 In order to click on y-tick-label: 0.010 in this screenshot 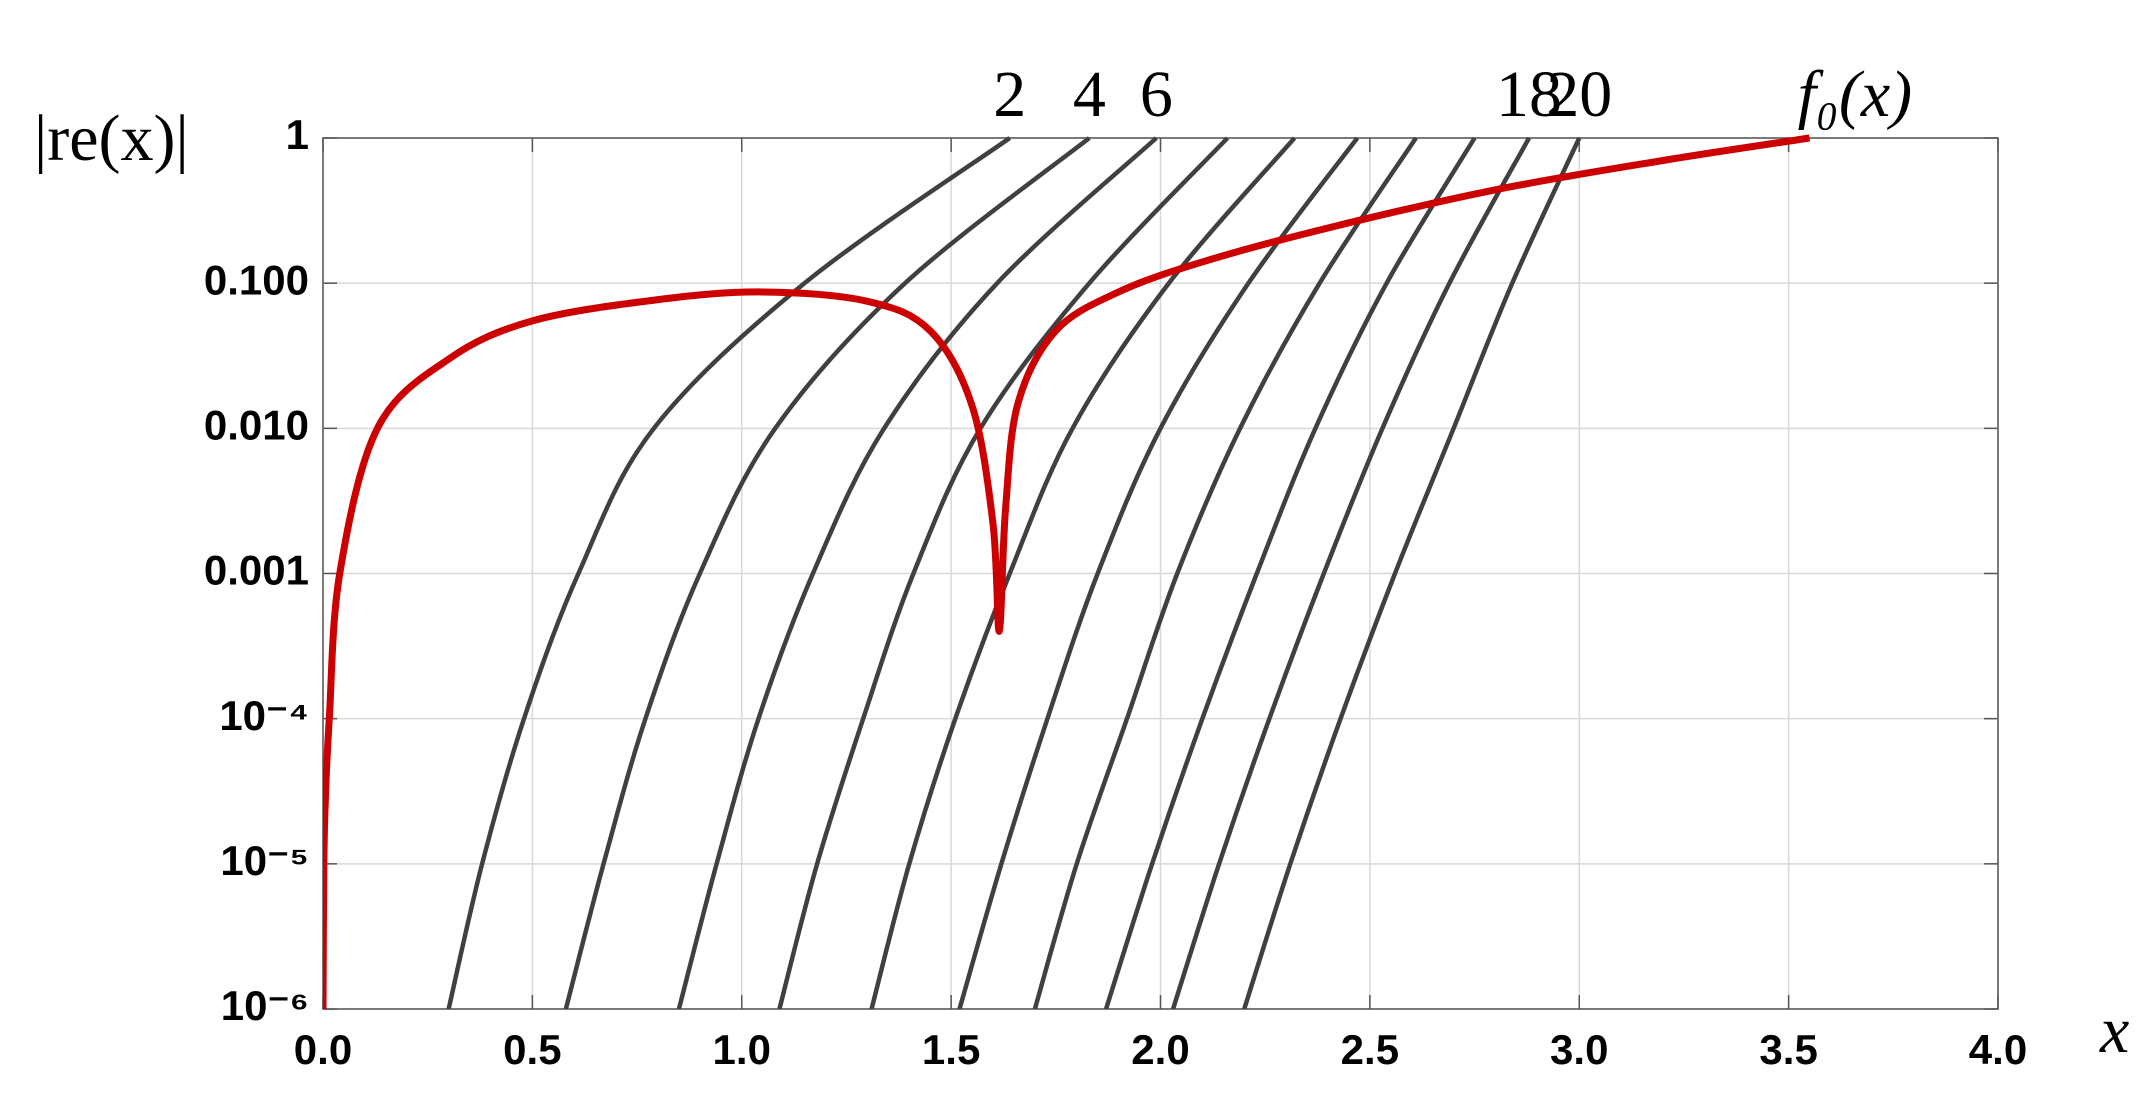, I will do `click(256, 424)`.